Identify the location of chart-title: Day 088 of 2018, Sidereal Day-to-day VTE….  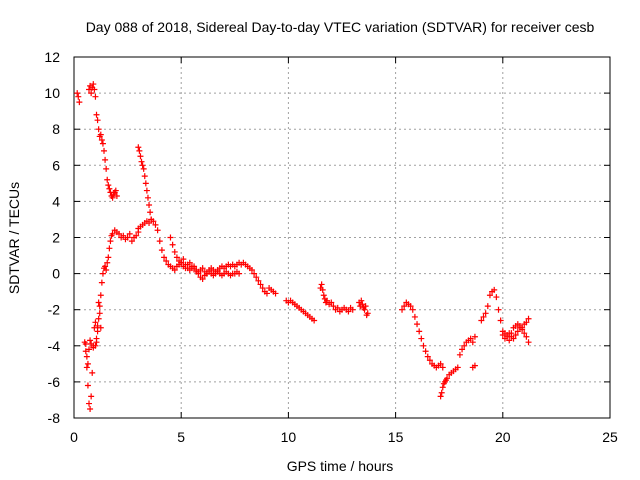
(340, 27).